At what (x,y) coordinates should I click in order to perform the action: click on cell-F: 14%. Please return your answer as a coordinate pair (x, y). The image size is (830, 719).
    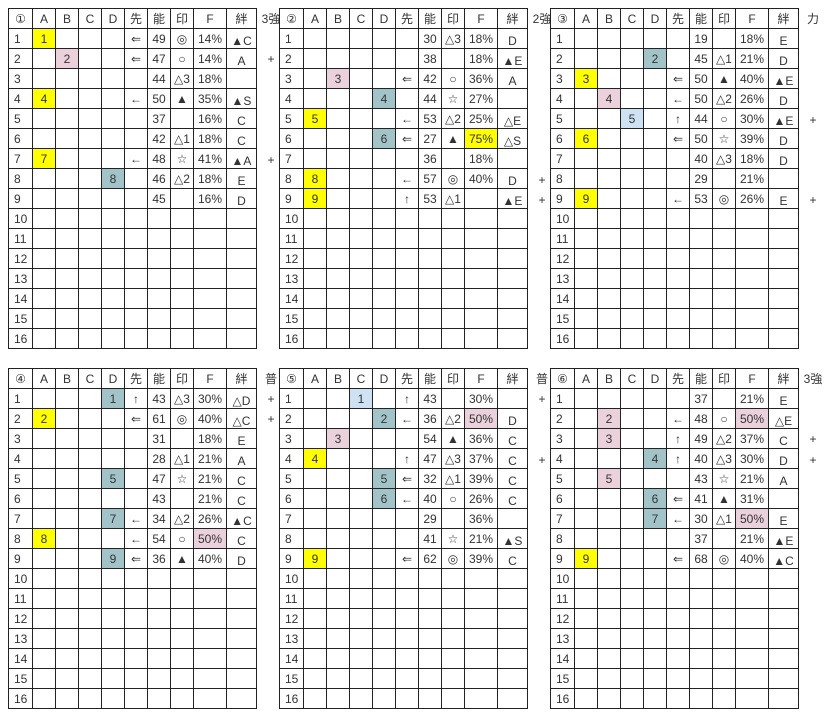
    Looking at the image, I should click on (210, 38).